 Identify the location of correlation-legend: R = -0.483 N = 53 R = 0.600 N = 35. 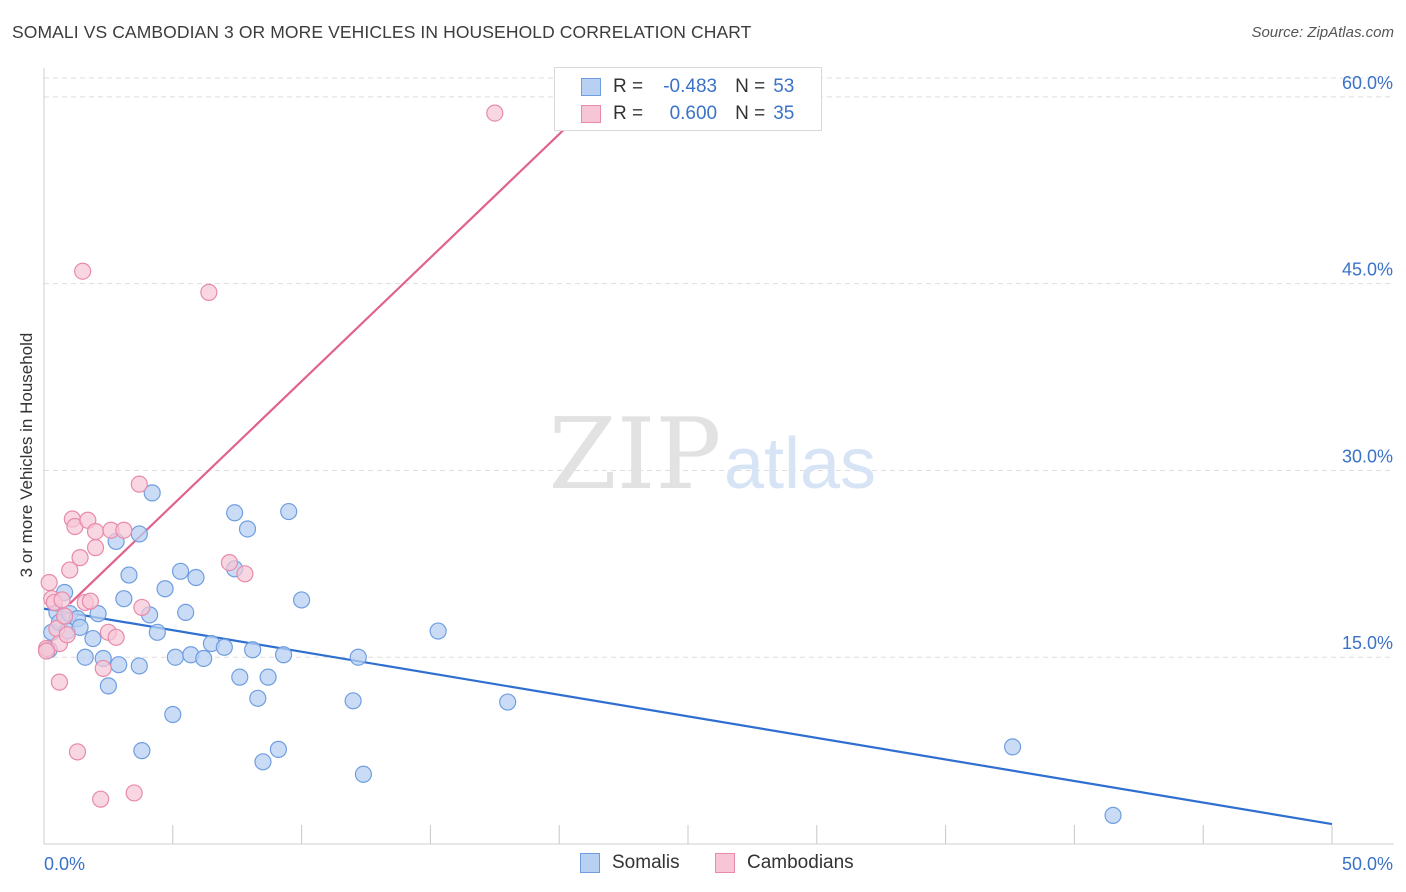
(688, 99).